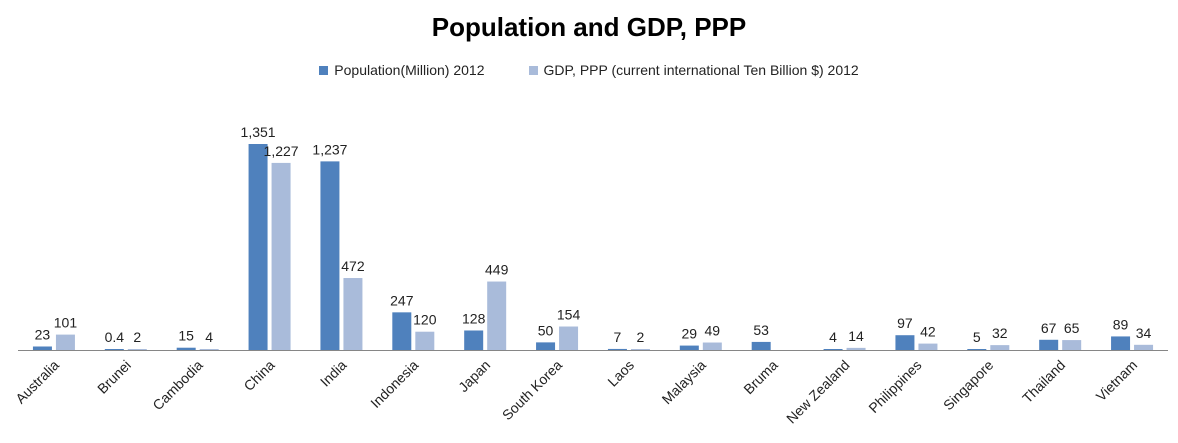  I want to click on bar-gdp-cambodia, so click(209, 349).